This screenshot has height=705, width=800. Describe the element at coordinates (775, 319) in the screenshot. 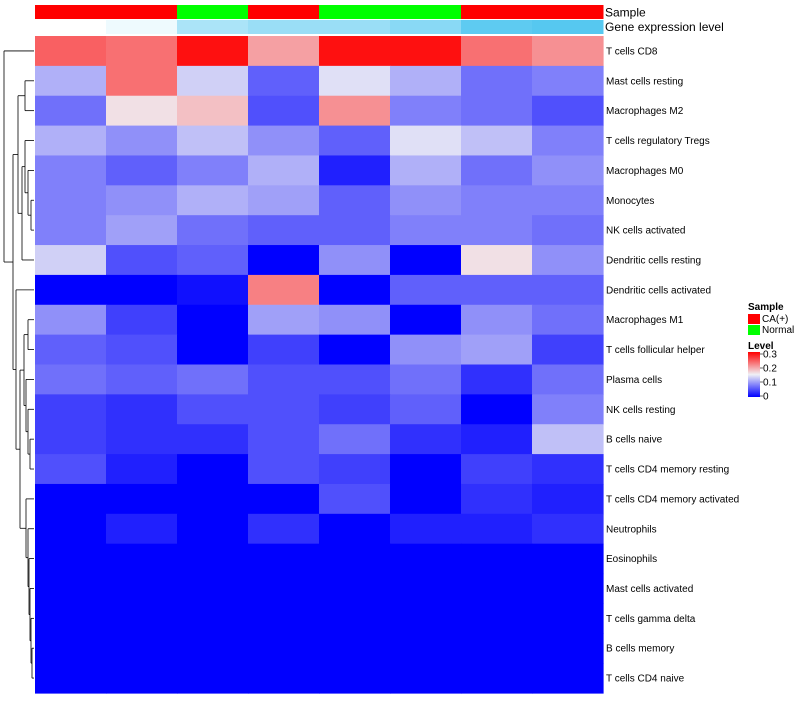

I see `legend-sample-label: CA(+)` at that location.